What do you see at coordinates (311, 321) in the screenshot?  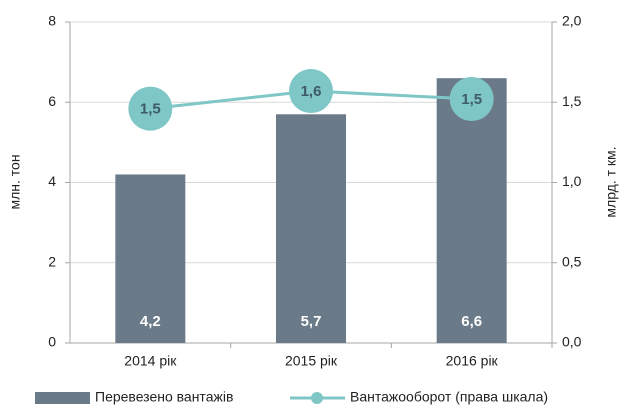 I see `bar-value-label: 5,7` at bounding box center [311, 321].